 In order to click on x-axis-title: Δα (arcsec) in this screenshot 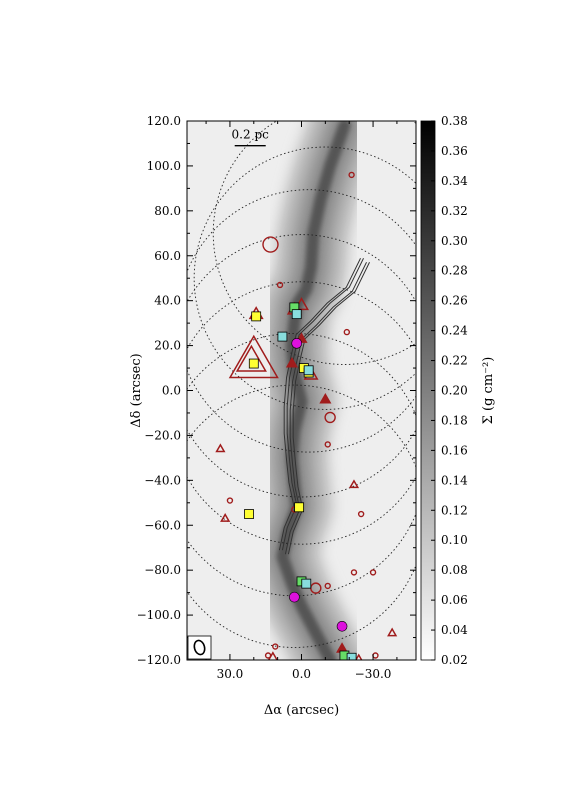, I will do `click(301, 710)`.